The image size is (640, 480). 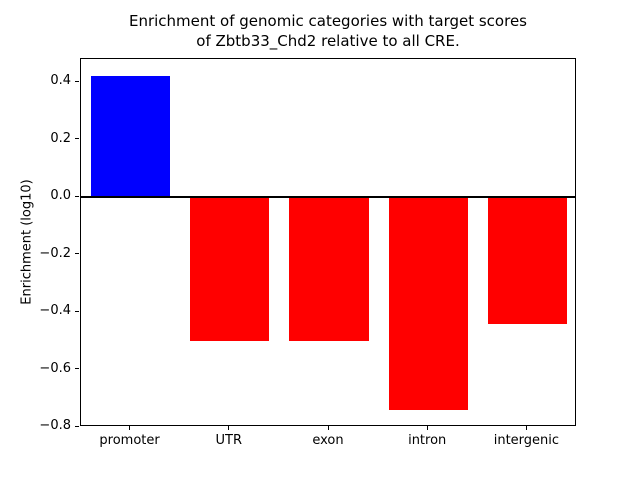 I want to click on bar-UTR, so click(x=230, y=269).